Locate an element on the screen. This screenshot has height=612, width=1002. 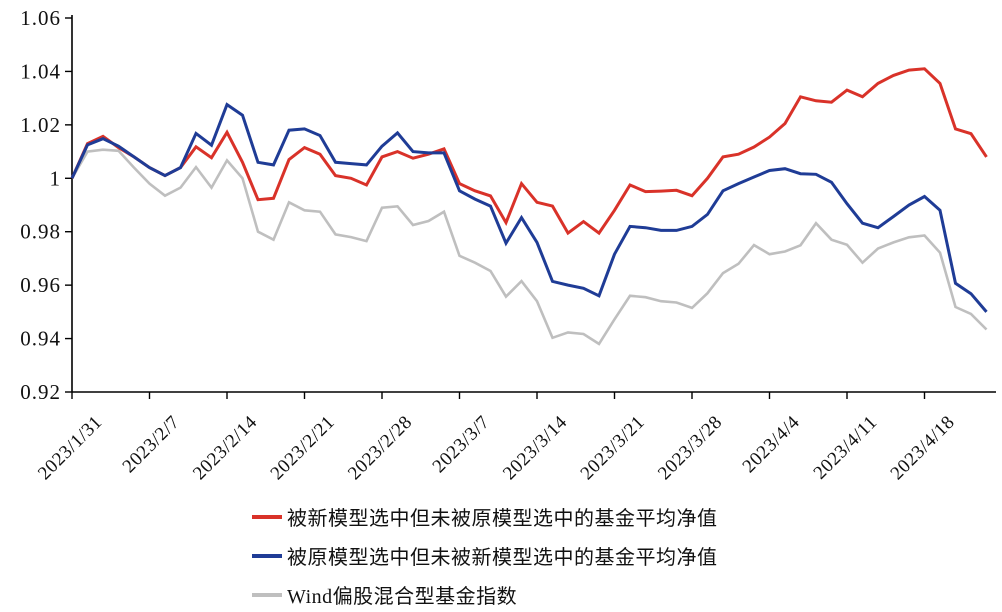
y-tick-label: 0.98 is located at coordinates (40, 232).